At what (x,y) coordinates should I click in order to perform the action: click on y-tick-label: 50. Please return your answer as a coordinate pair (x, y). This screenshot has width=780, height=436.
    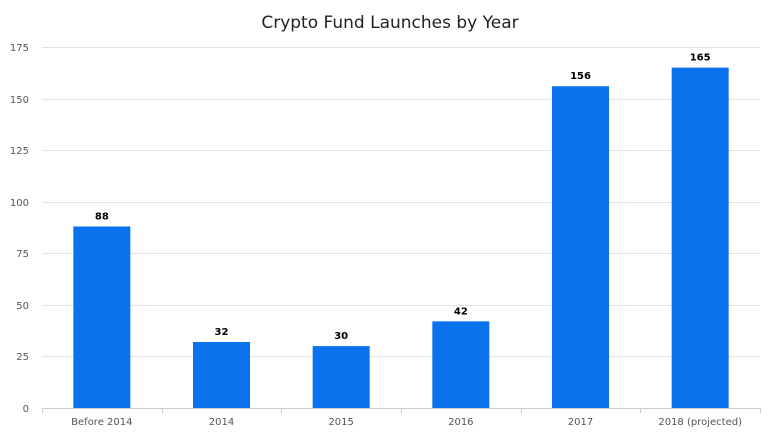
    Looking at the image, I should click on (22, 306).